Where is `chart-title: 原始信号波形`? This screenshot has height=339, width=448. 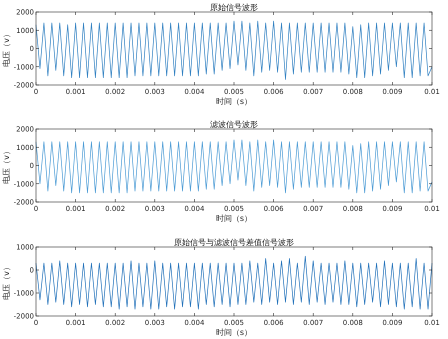
chart-title: 原始信号波形 is located at coordinates (234, 7).